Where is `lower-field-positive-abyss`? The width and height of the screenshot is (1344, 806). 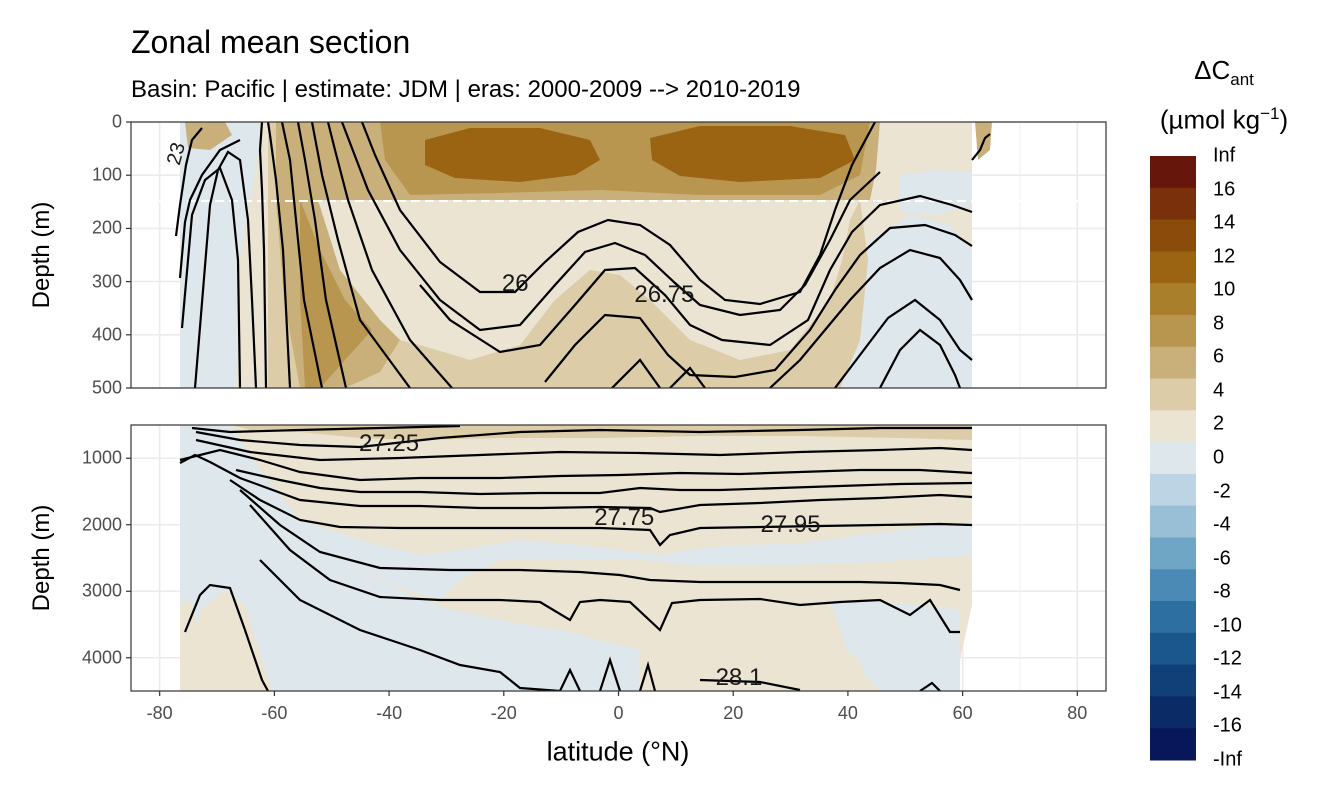 lower-field-positive-abyss is located at coordinates (236, 640).